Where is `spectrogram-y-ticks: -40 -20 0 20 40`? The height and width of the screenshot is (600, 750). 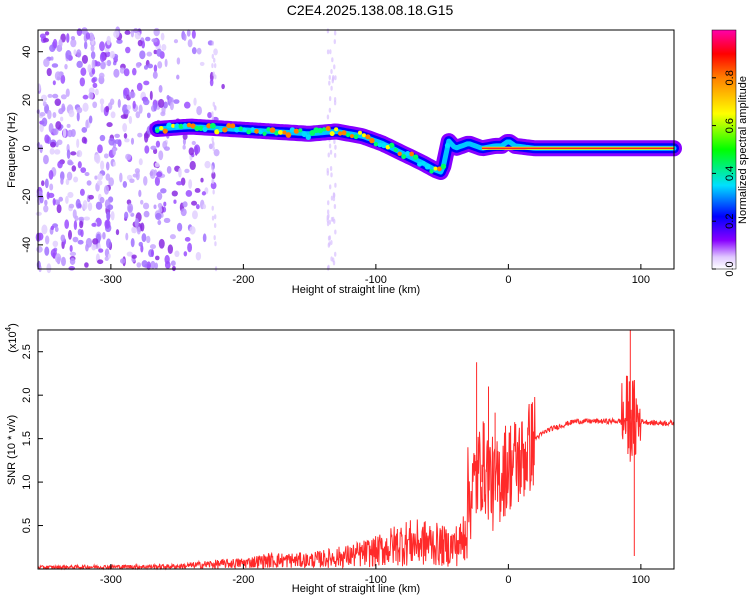 spectrogram-y-ticks: -40 -20 0 20 40 is located at coordinates (32, 149).